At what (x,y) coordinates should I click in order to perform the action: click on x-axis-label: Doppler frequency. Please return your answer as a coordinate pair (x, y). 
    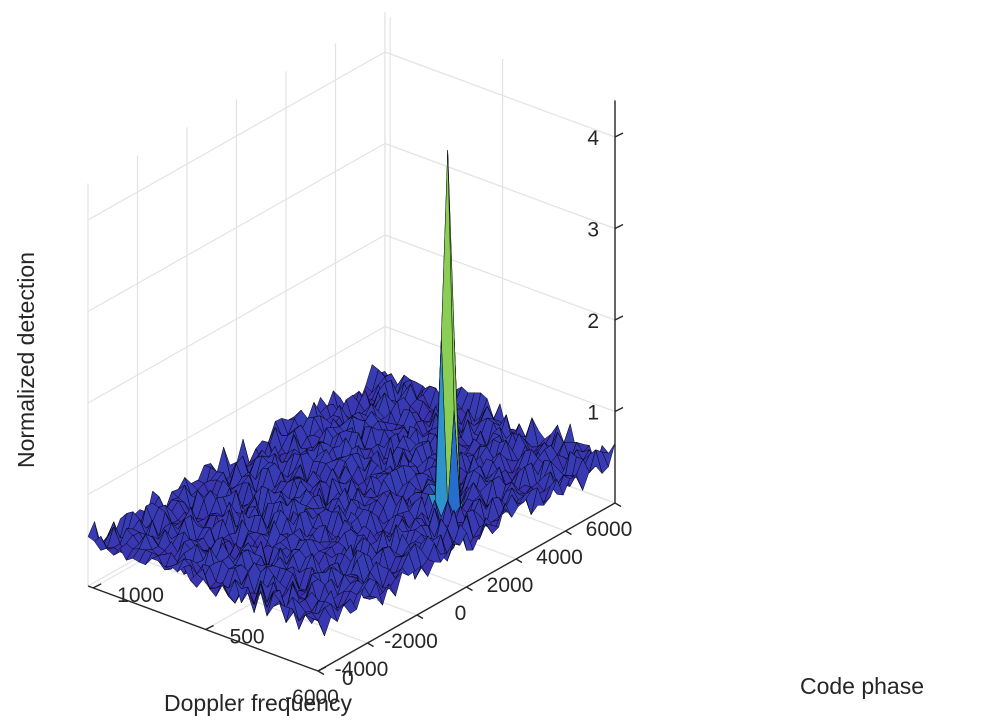
    Looking at the image, I should click on (258, 703).